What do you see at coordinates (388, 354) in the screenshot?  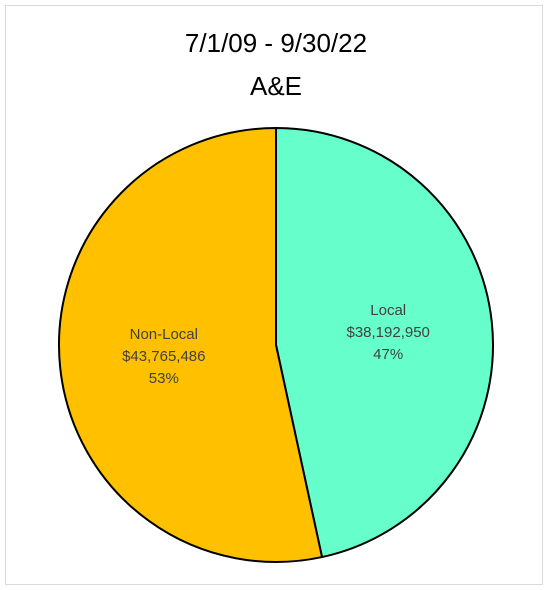 I see `slice-percent: 47%` at bounding box center [388, 354].